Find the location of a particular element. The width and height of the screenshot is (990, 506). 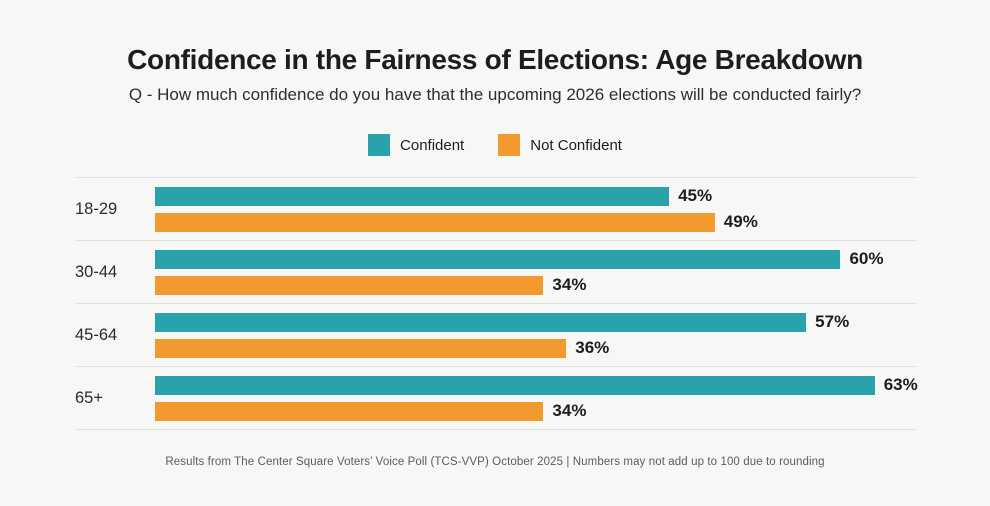

chart-bottom-divider is located at coordinates (496, 429).